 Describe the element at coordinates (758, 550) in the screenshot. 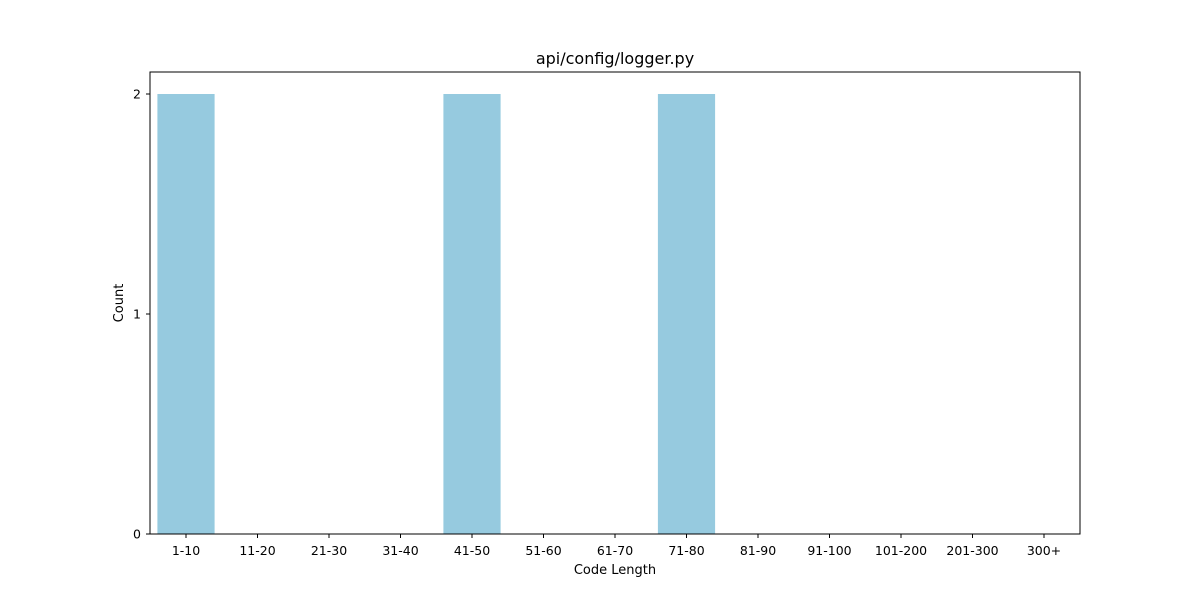

I see `x-tick-label: 81-90` at that location.